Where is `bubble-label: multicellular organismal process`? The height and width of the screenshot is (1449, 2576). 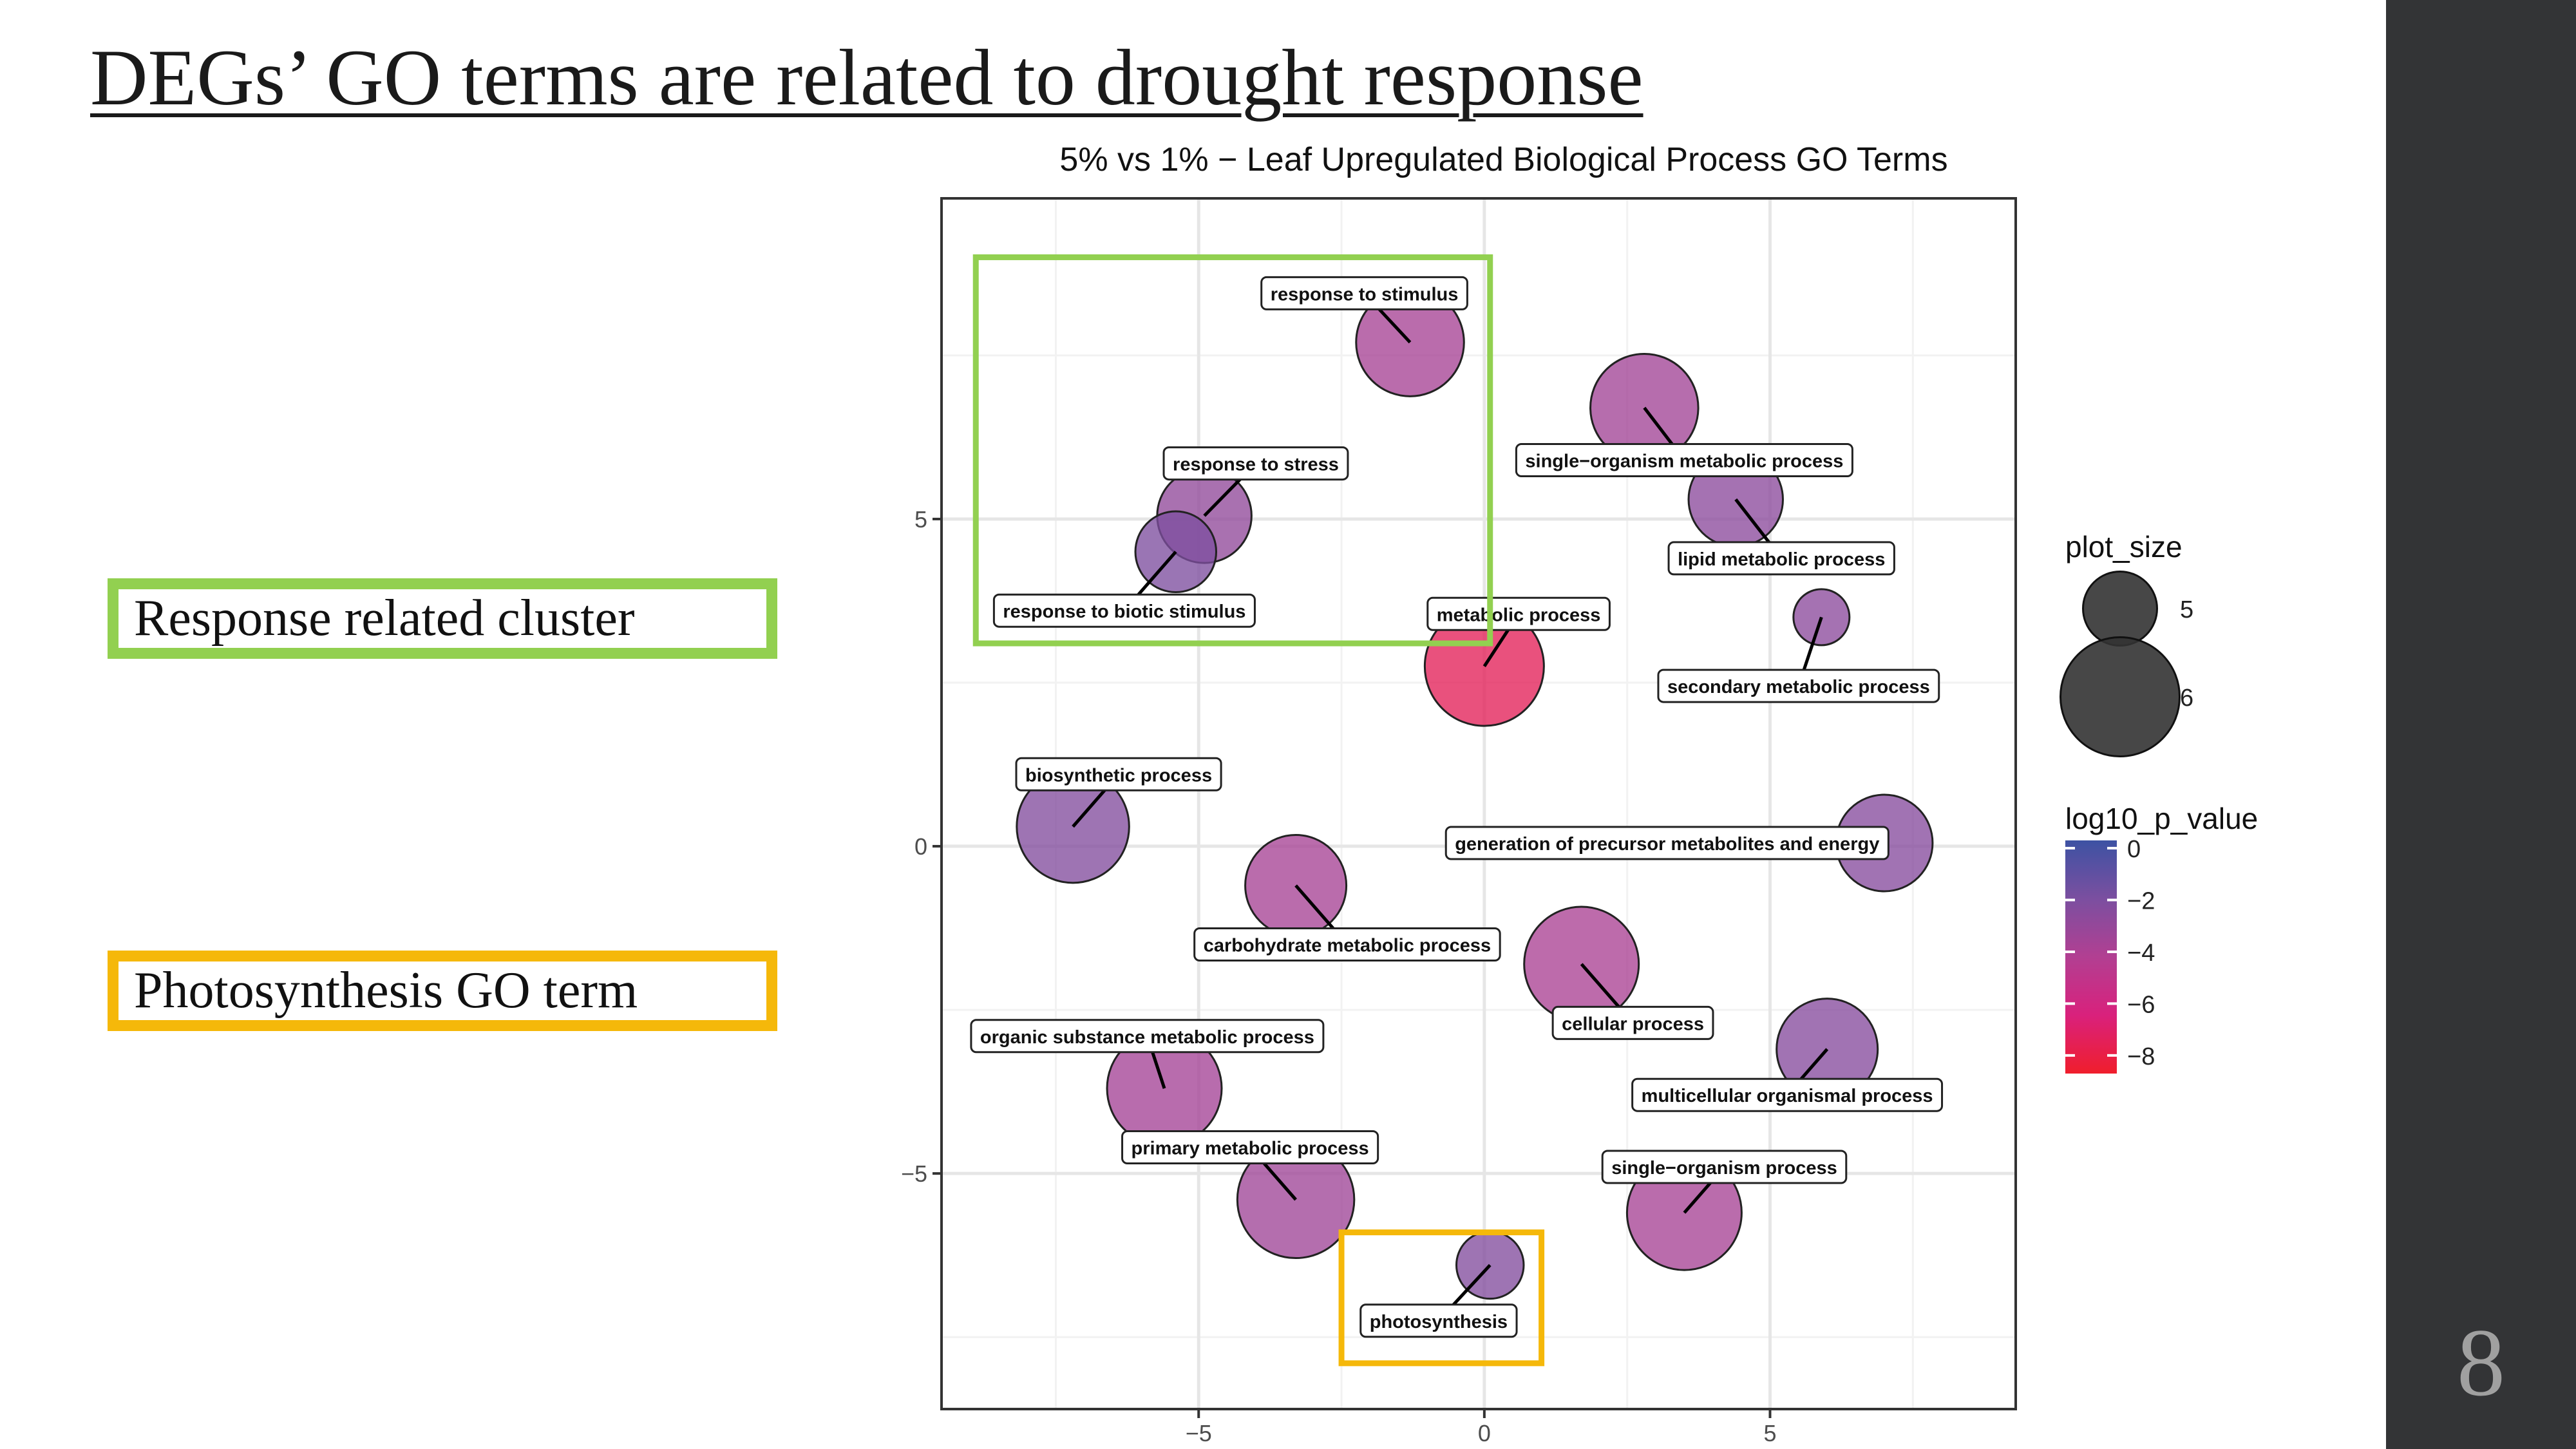 bubble-label: multicellular organismal process is located at coordinates (1787, 1094).